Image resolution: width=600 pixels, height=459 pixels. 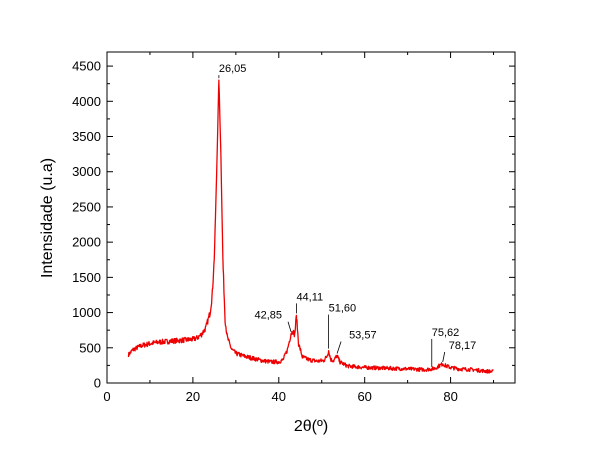 I want to click on peak-label: 44,11, so click(x=309, y=297).